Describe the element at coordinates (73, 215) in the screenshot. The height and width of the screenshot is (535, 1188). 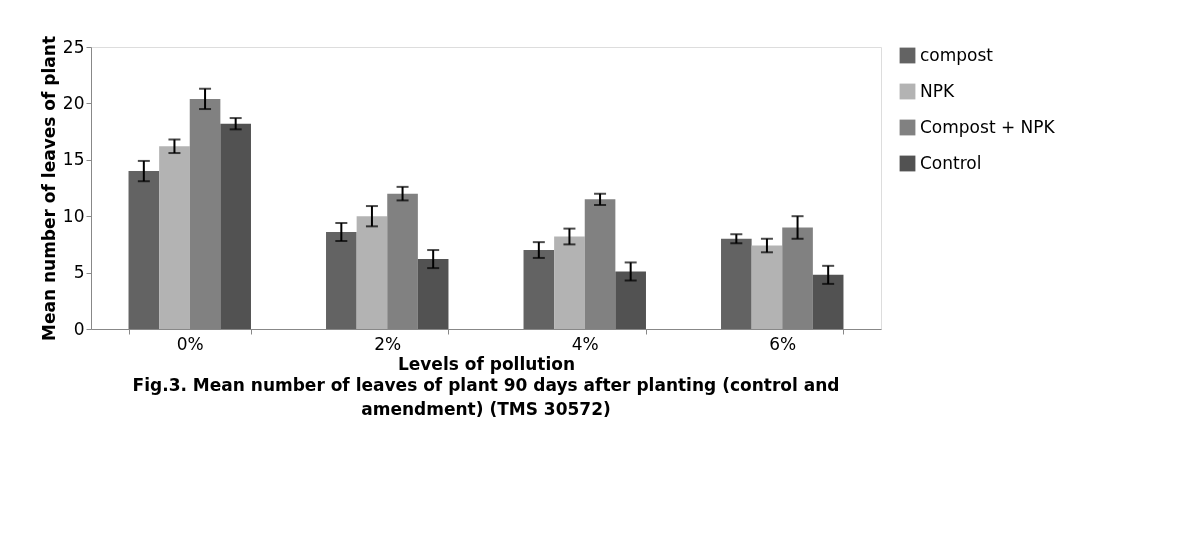
I see `y-tick-label: 10` at that location.